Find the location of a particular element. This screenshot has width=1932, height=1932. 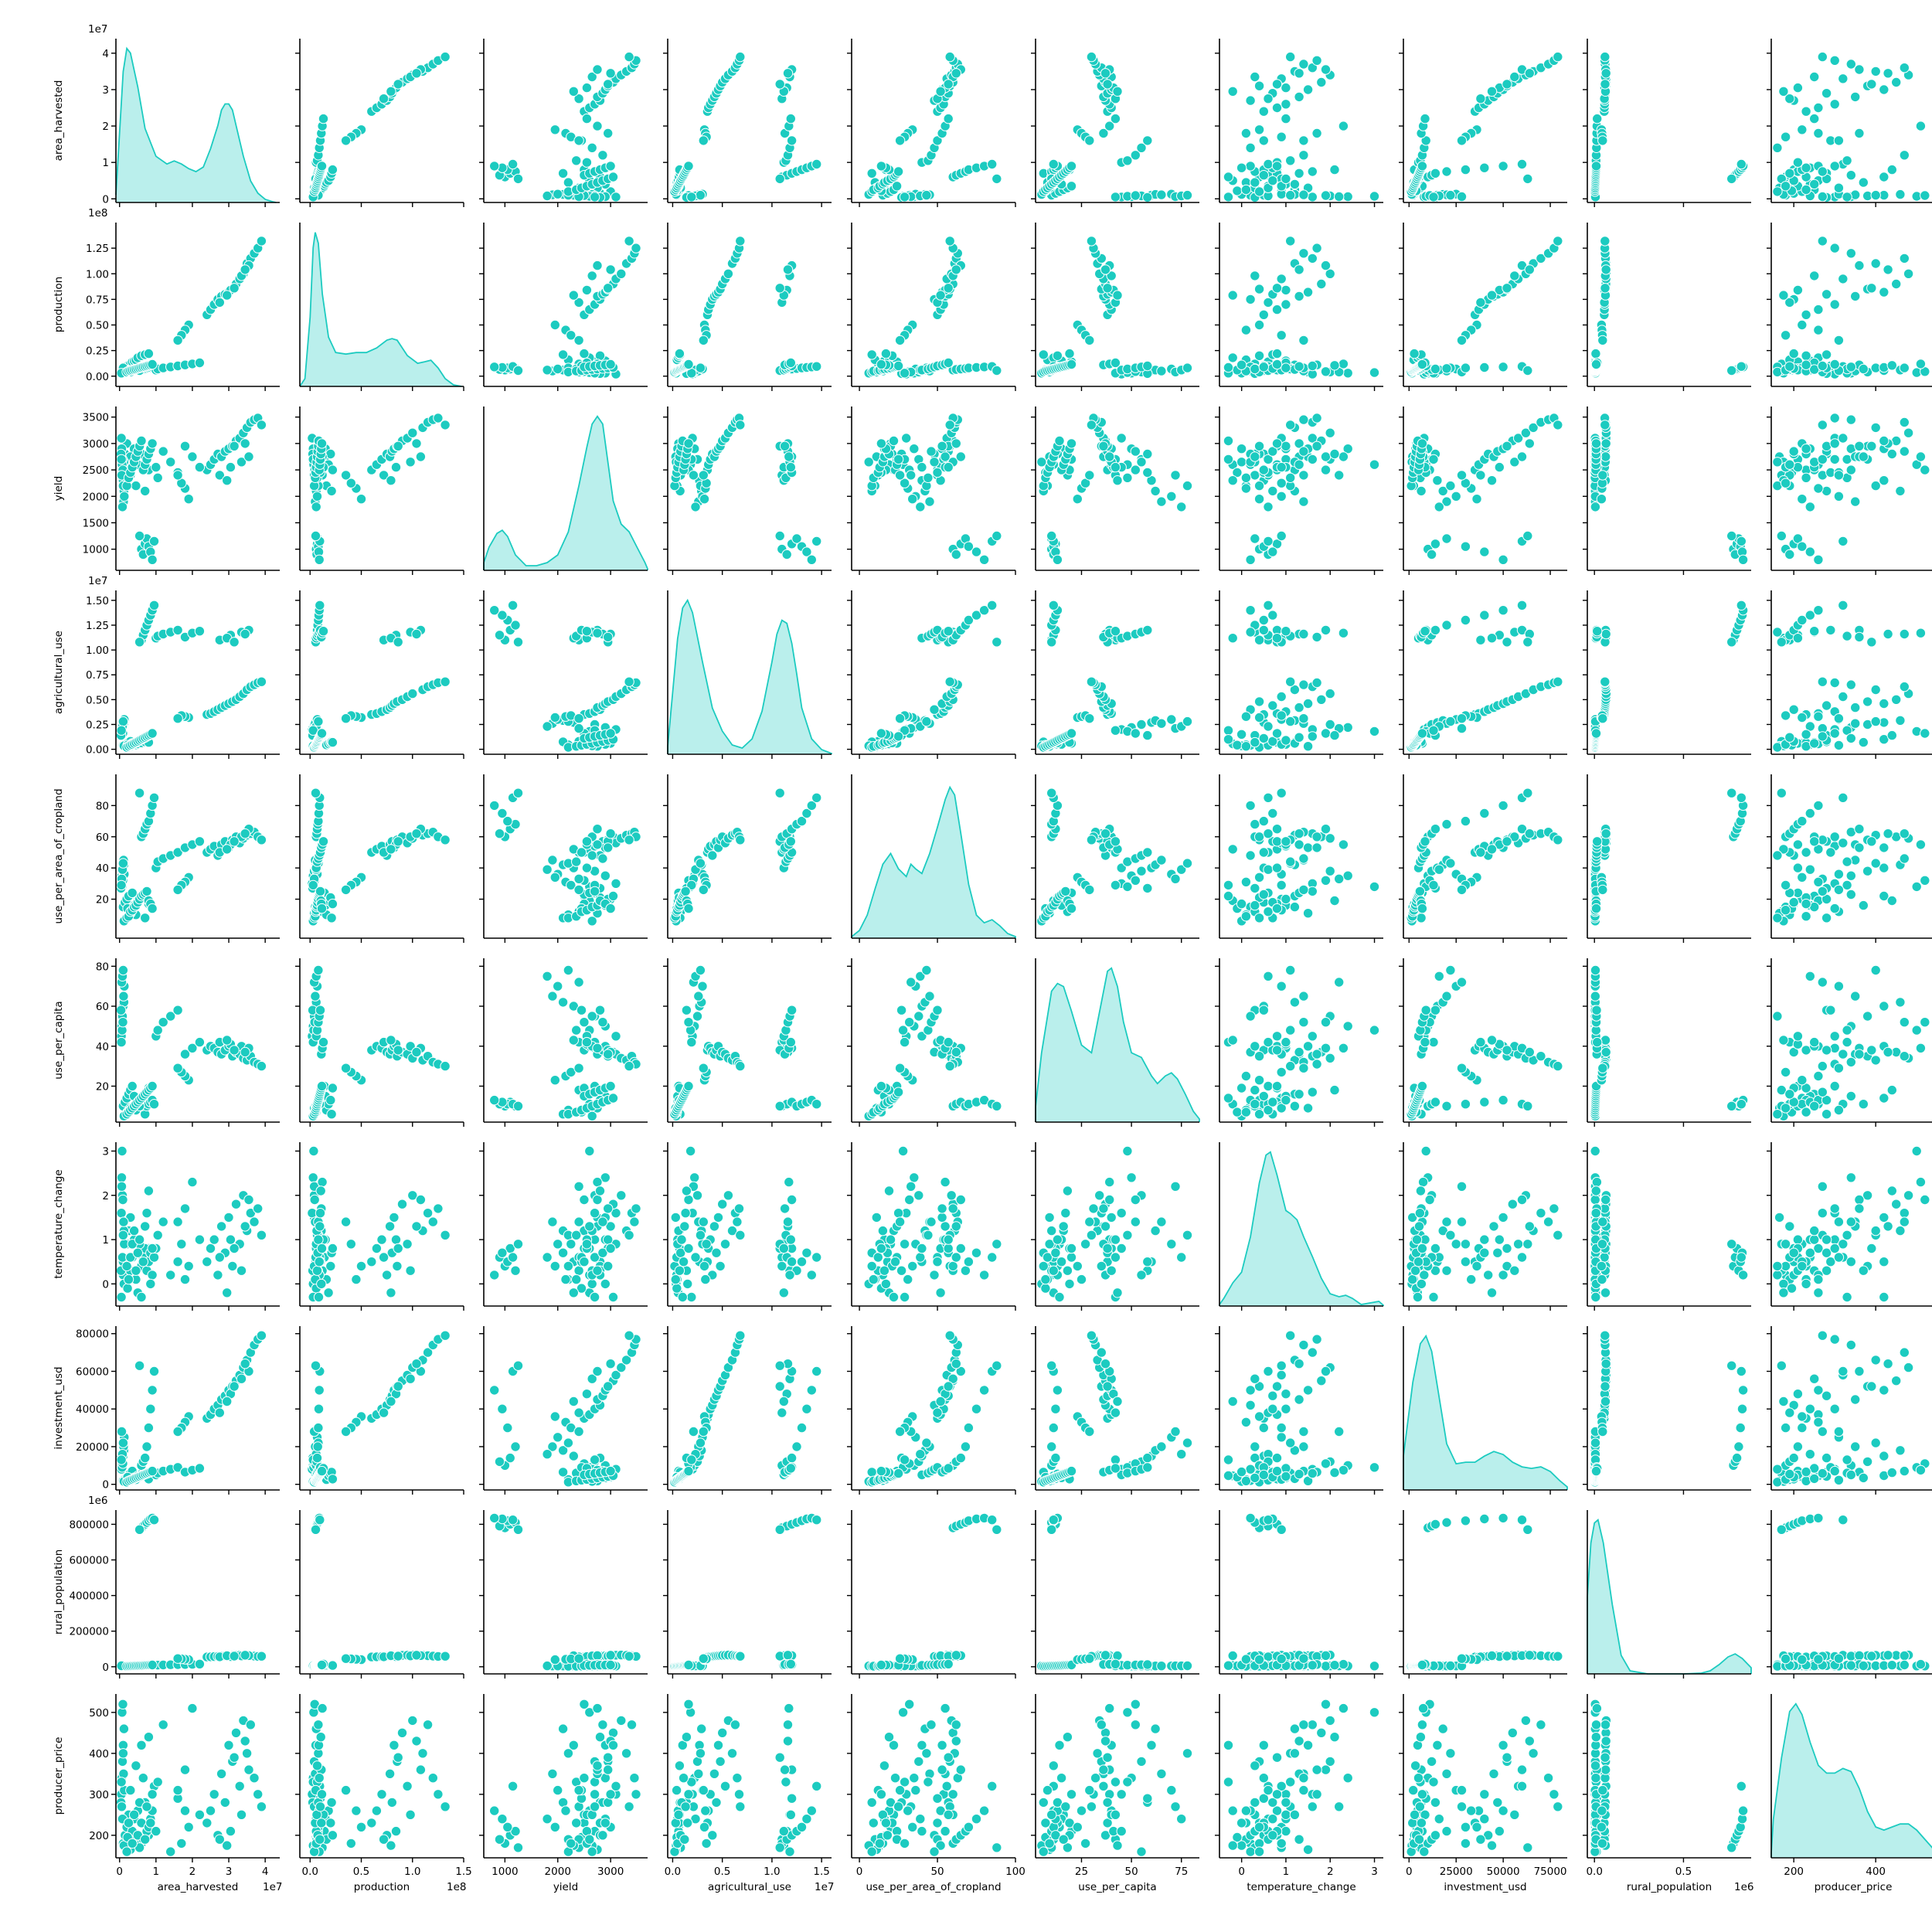

subplot-agricultural_use-vs-production is located at coordinates (380, 674).